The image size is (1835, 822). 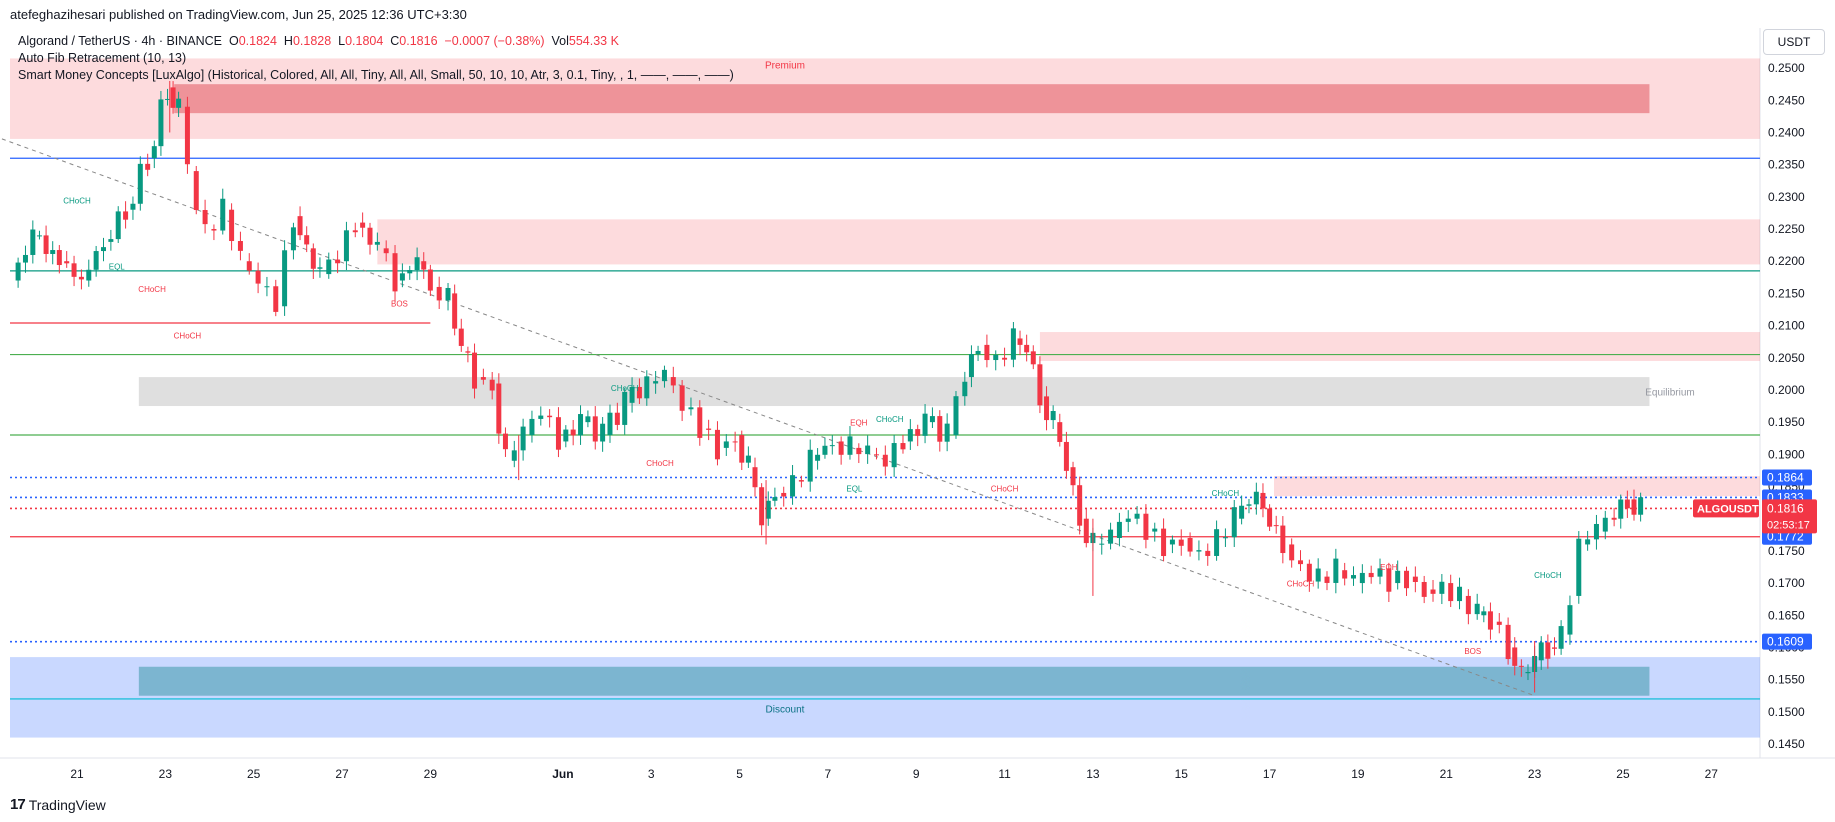 I want to click on x-tick-label: 21, so click(x=1447, y=774).